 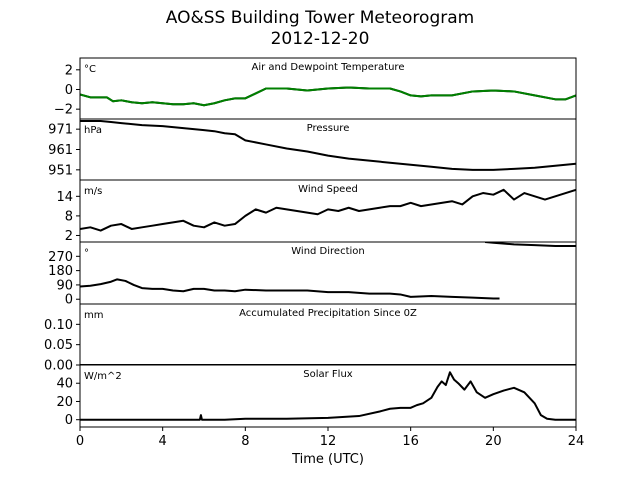 I want to click on x-tick-label: 12, so click(x=328, y=441).